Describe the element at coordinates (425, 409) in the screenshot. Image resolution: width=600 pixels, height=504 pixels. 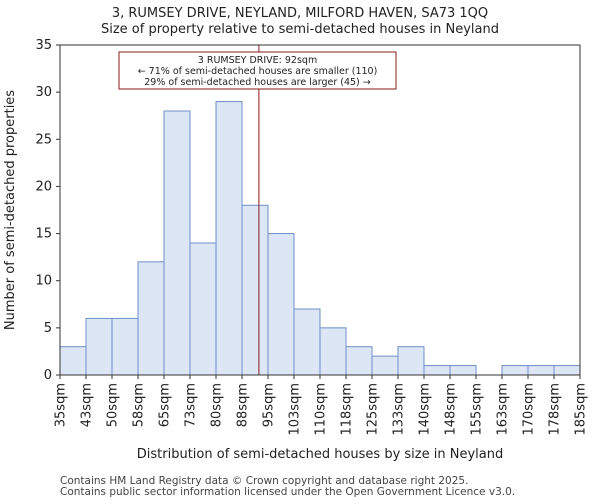
I see `x-tick-label: 140sqm` at that location.